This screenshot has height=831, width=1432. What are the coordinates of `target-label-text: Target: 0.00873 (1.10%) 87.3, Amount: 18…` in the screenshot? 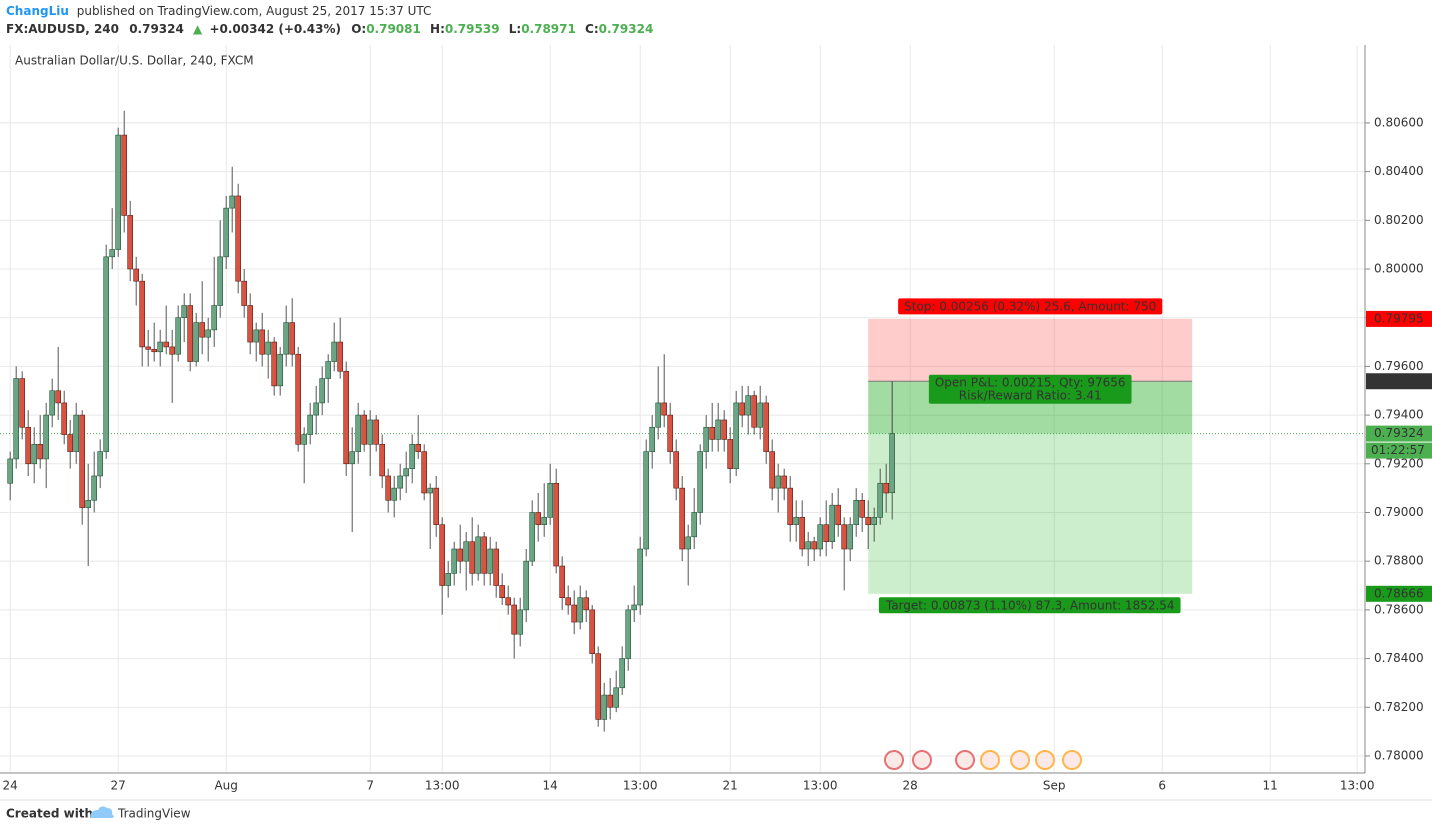 It's located at (1030, 605).